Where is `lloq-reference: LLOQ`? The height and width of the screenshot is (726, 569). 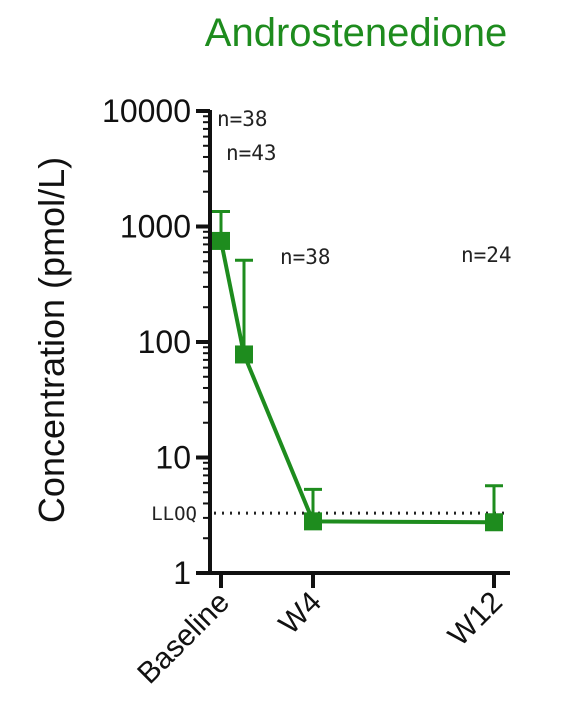 lloq-reference: LLOQ is located at coordinates (328, 514).